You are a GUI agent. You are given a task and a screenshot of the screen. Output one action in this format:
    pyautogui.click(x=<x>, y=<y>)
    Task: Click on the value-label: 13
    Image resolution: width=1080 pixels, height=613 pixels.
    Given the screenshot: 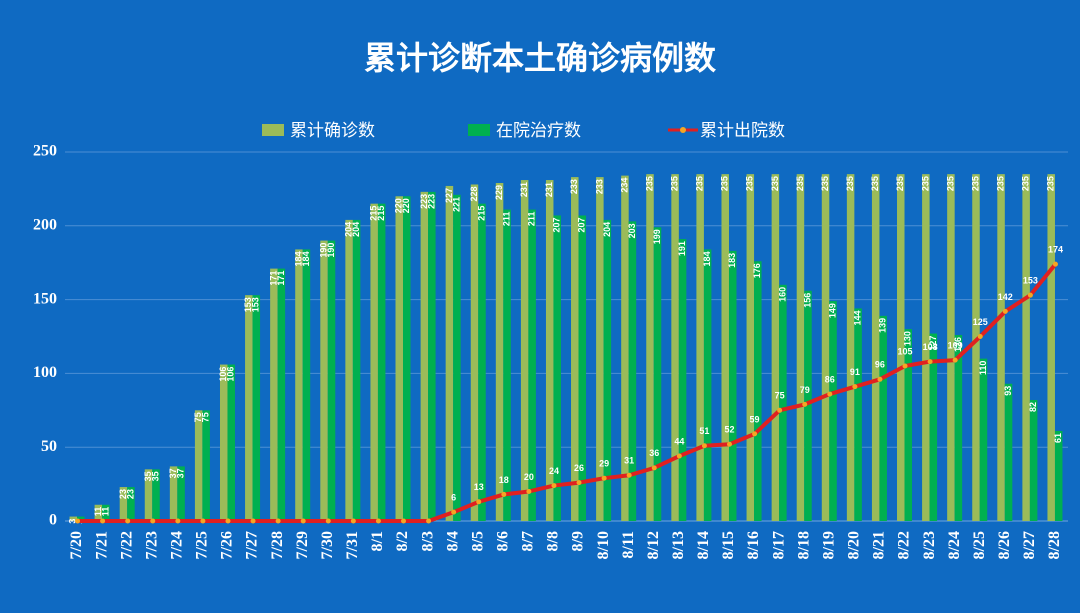 What is the action you would take?
    pyautogui.click(x=479, y=487)
    